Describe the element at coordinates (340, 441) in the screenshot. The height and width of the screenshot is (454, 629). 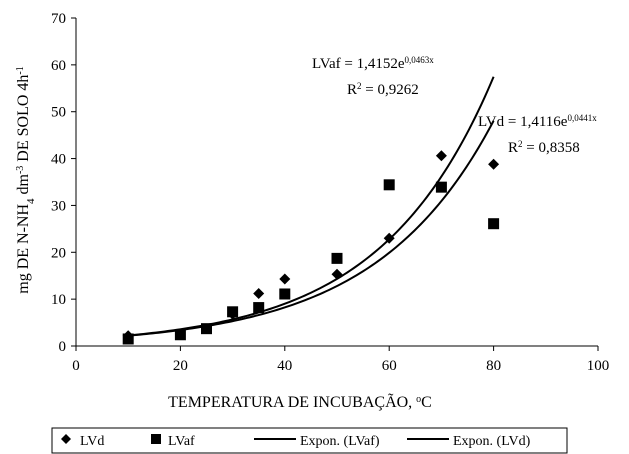
I see `legend-label-expon-lvaf: Expon. (LVaf)` at that location.